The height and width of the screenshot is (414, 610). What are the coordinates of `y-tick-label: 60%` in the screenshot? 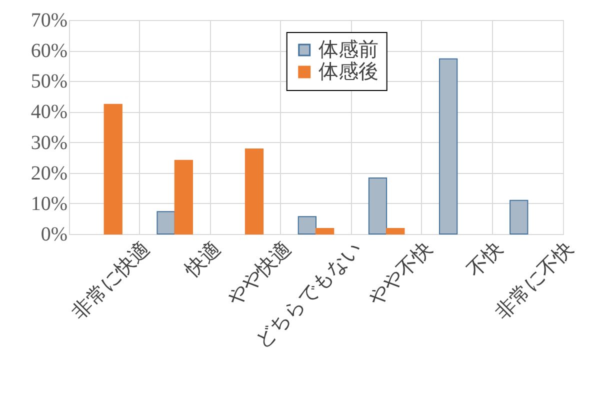 It's located at (49, 51).